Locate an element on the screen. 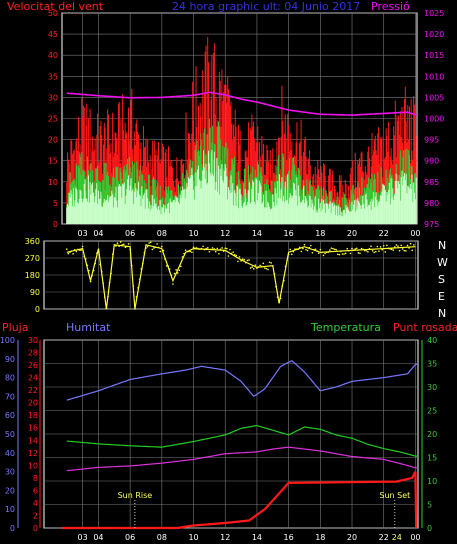 This screenshot has height=544, width=457. wind-direction-panel: 0 90 180 270 360 N W S E N is located at coordinates (236, 278).